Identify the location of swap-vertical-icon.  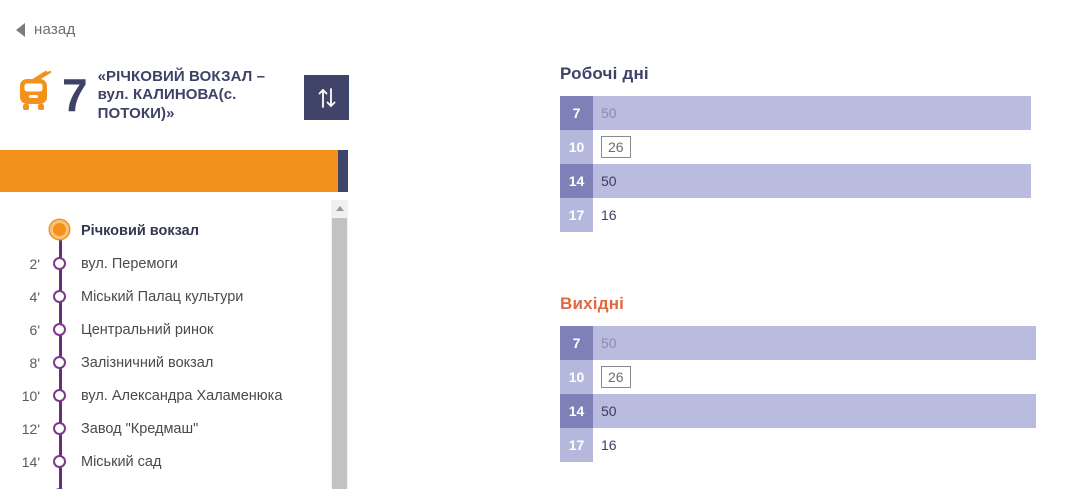
(327, 98).